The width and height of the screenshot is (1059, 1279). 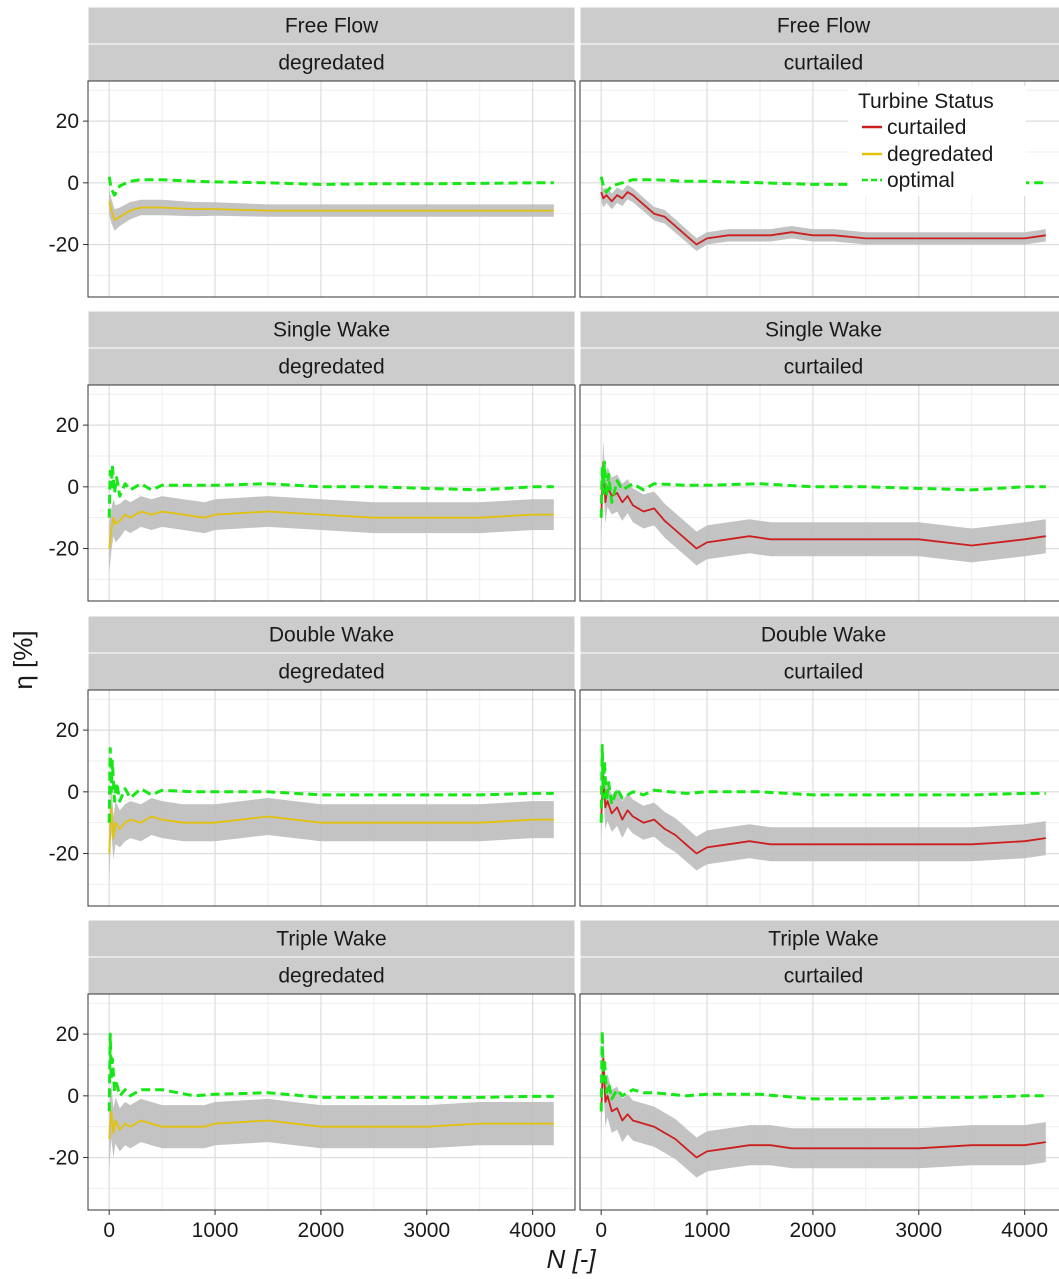 What do you see at coordinates (940, 154) in the screenshot?
I see `legend-label-degredated: degredated` at bounding box center [940, 154].